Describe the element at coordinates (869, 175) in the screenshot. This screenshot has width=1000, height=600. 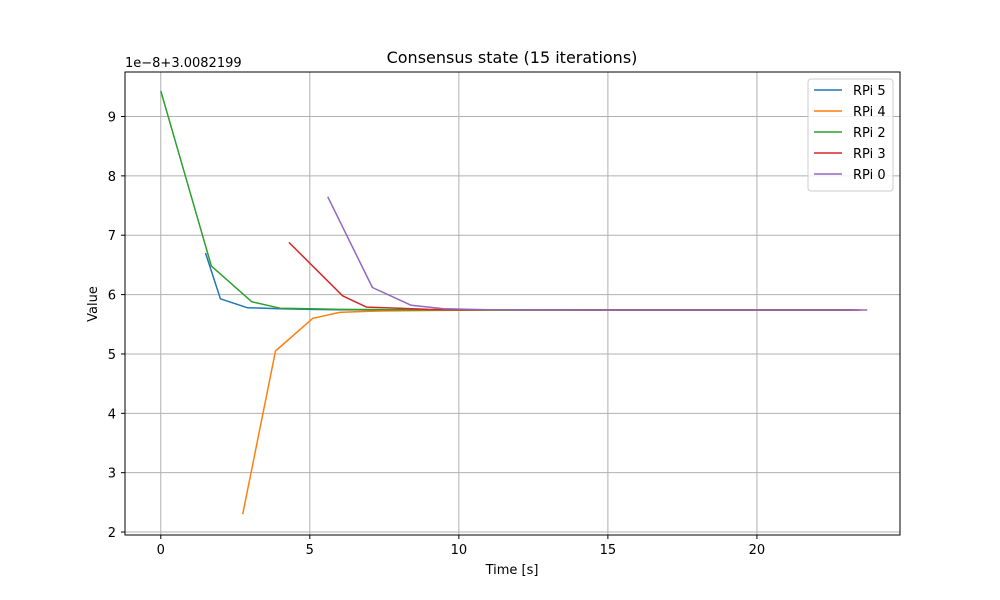
I see `legend-label: RPi 0` at that location.